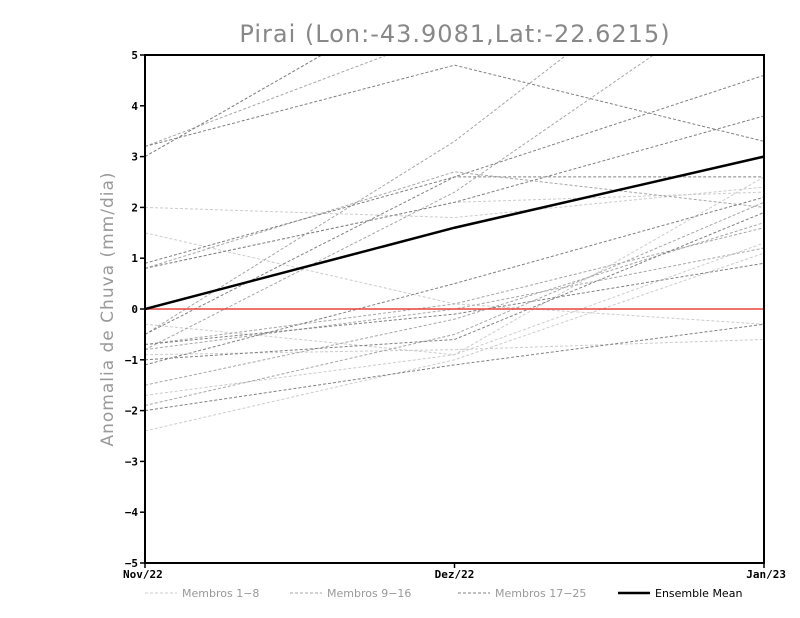 The width and height of the screenshot is (800, 618). Describe the element at coordinates (131, 411) in the screenshot. I see `y-tick-label: −2` at that location.